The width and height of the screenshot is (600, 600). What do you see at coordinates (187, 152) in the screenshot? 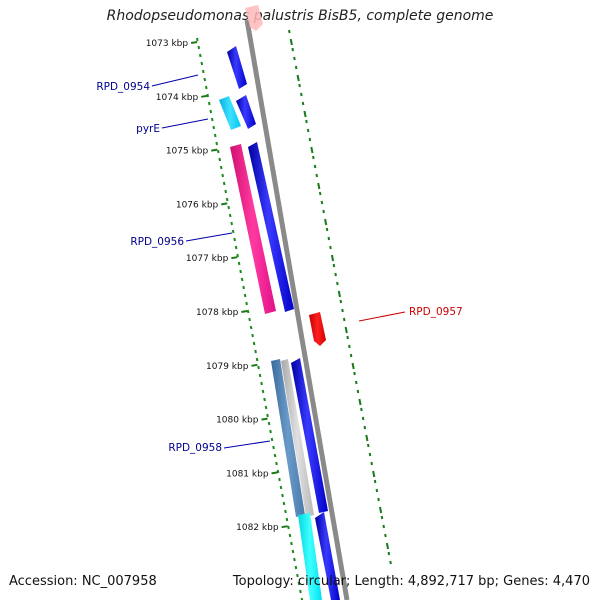
I see `ruler-tick-label: 1075 kbp` at bounding box center [187, 152].